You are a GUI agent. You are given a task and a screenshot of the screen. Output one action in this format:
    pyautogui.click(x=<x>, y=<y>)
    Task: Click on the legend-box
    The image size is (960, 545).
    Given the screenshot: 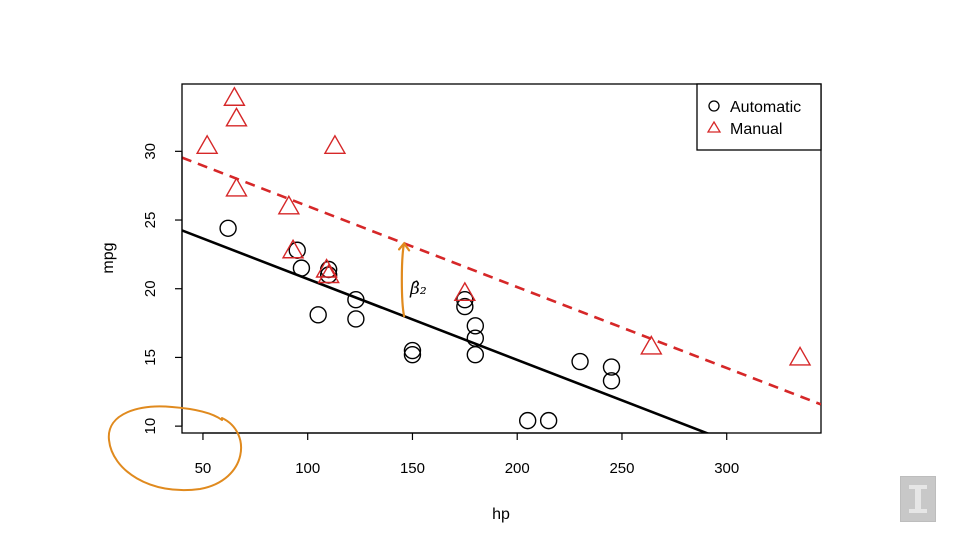 What is the action you would take?
    pyautogui.click(x=759, y=117)
    